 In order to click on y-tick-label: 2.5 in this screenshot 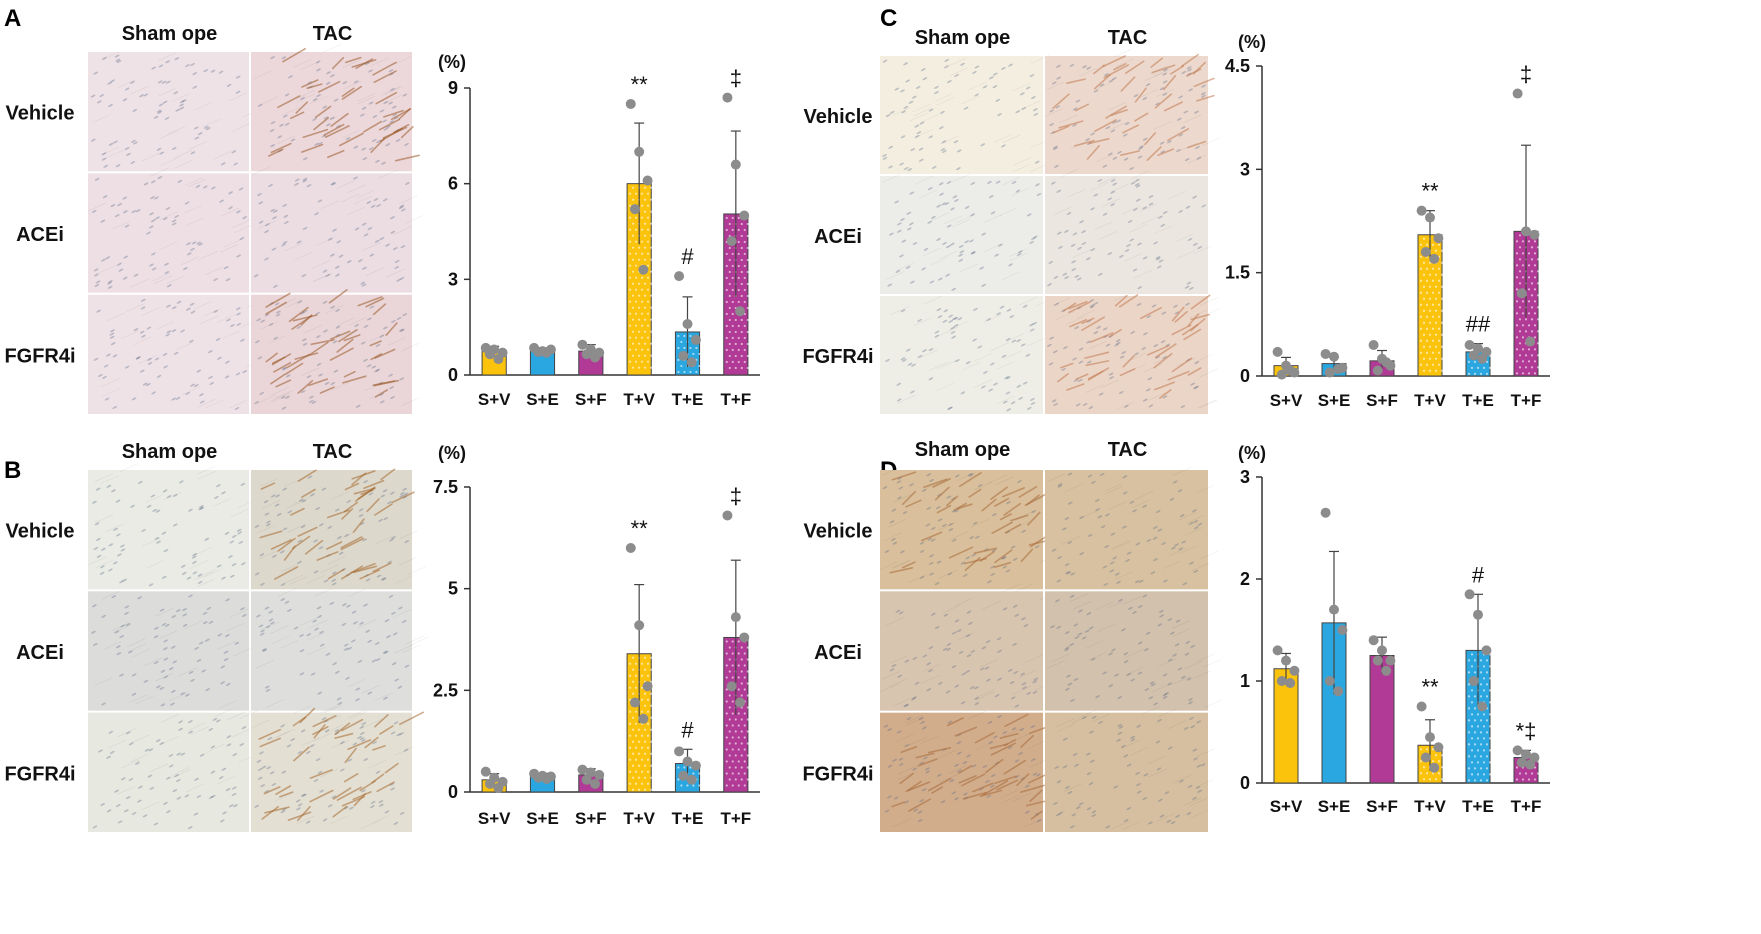, I will do `click(445, 690)`.